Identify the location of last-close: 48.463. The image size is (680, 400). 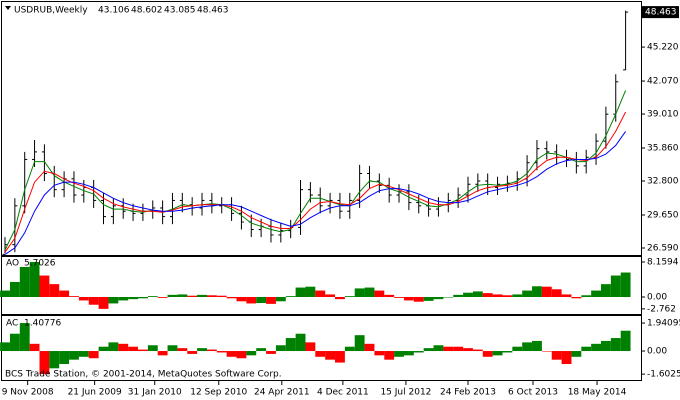
(213, 11).